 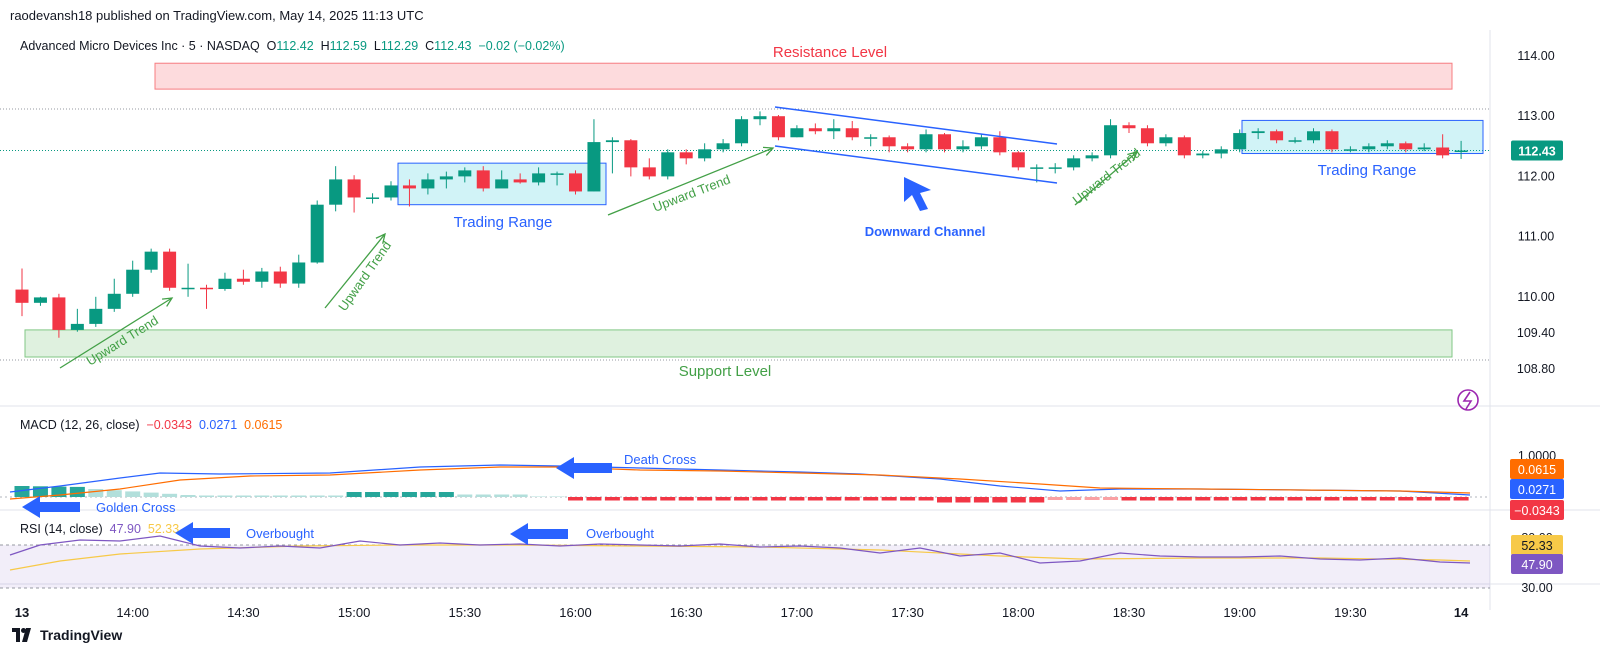 I want to click on time-tick-label: 17:00, so click(x=797, y=612).